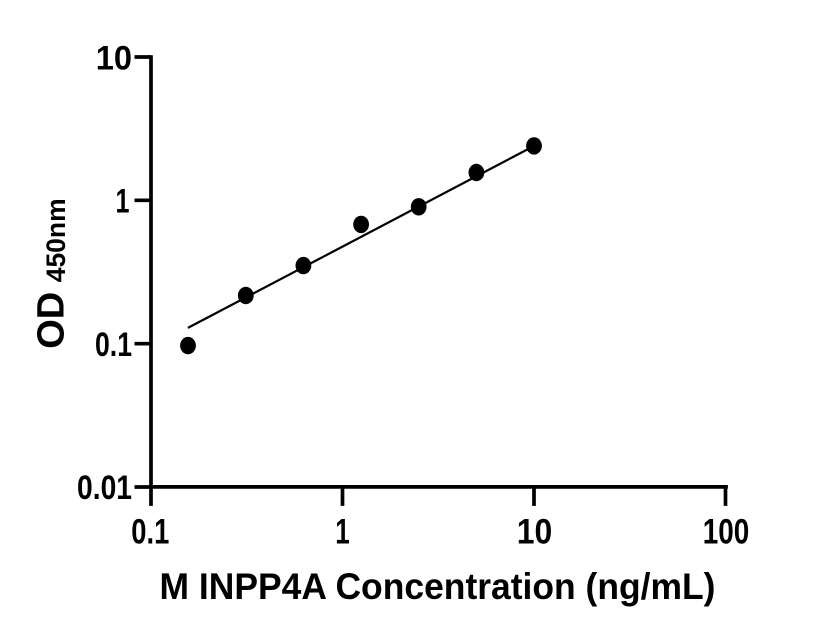  What do you see at coordinates (104, 488) in the screenshot?
I see `svg-text: 0.01` at bounding box center [104, 488].